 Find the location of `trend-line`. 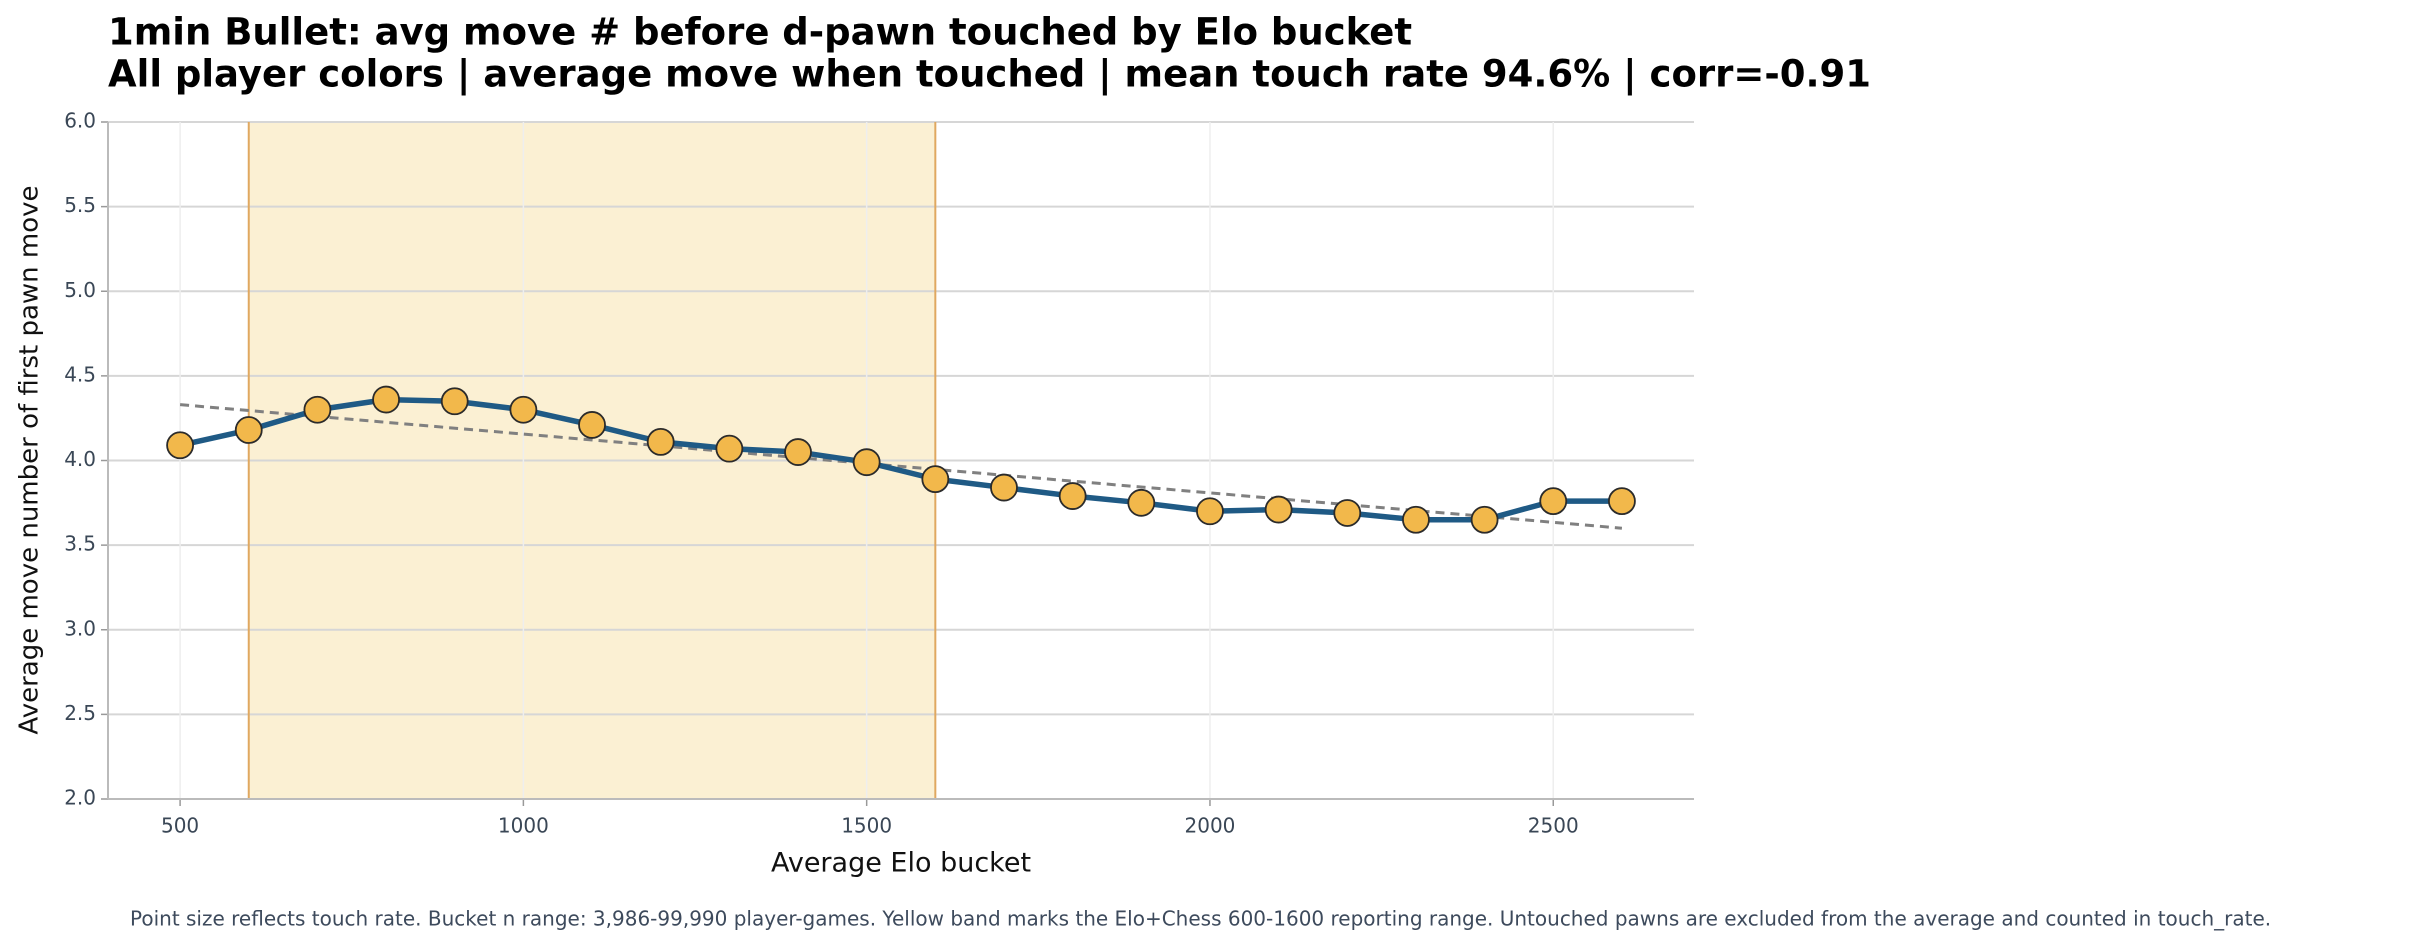

trend-line is located at coordinates (901, 466).